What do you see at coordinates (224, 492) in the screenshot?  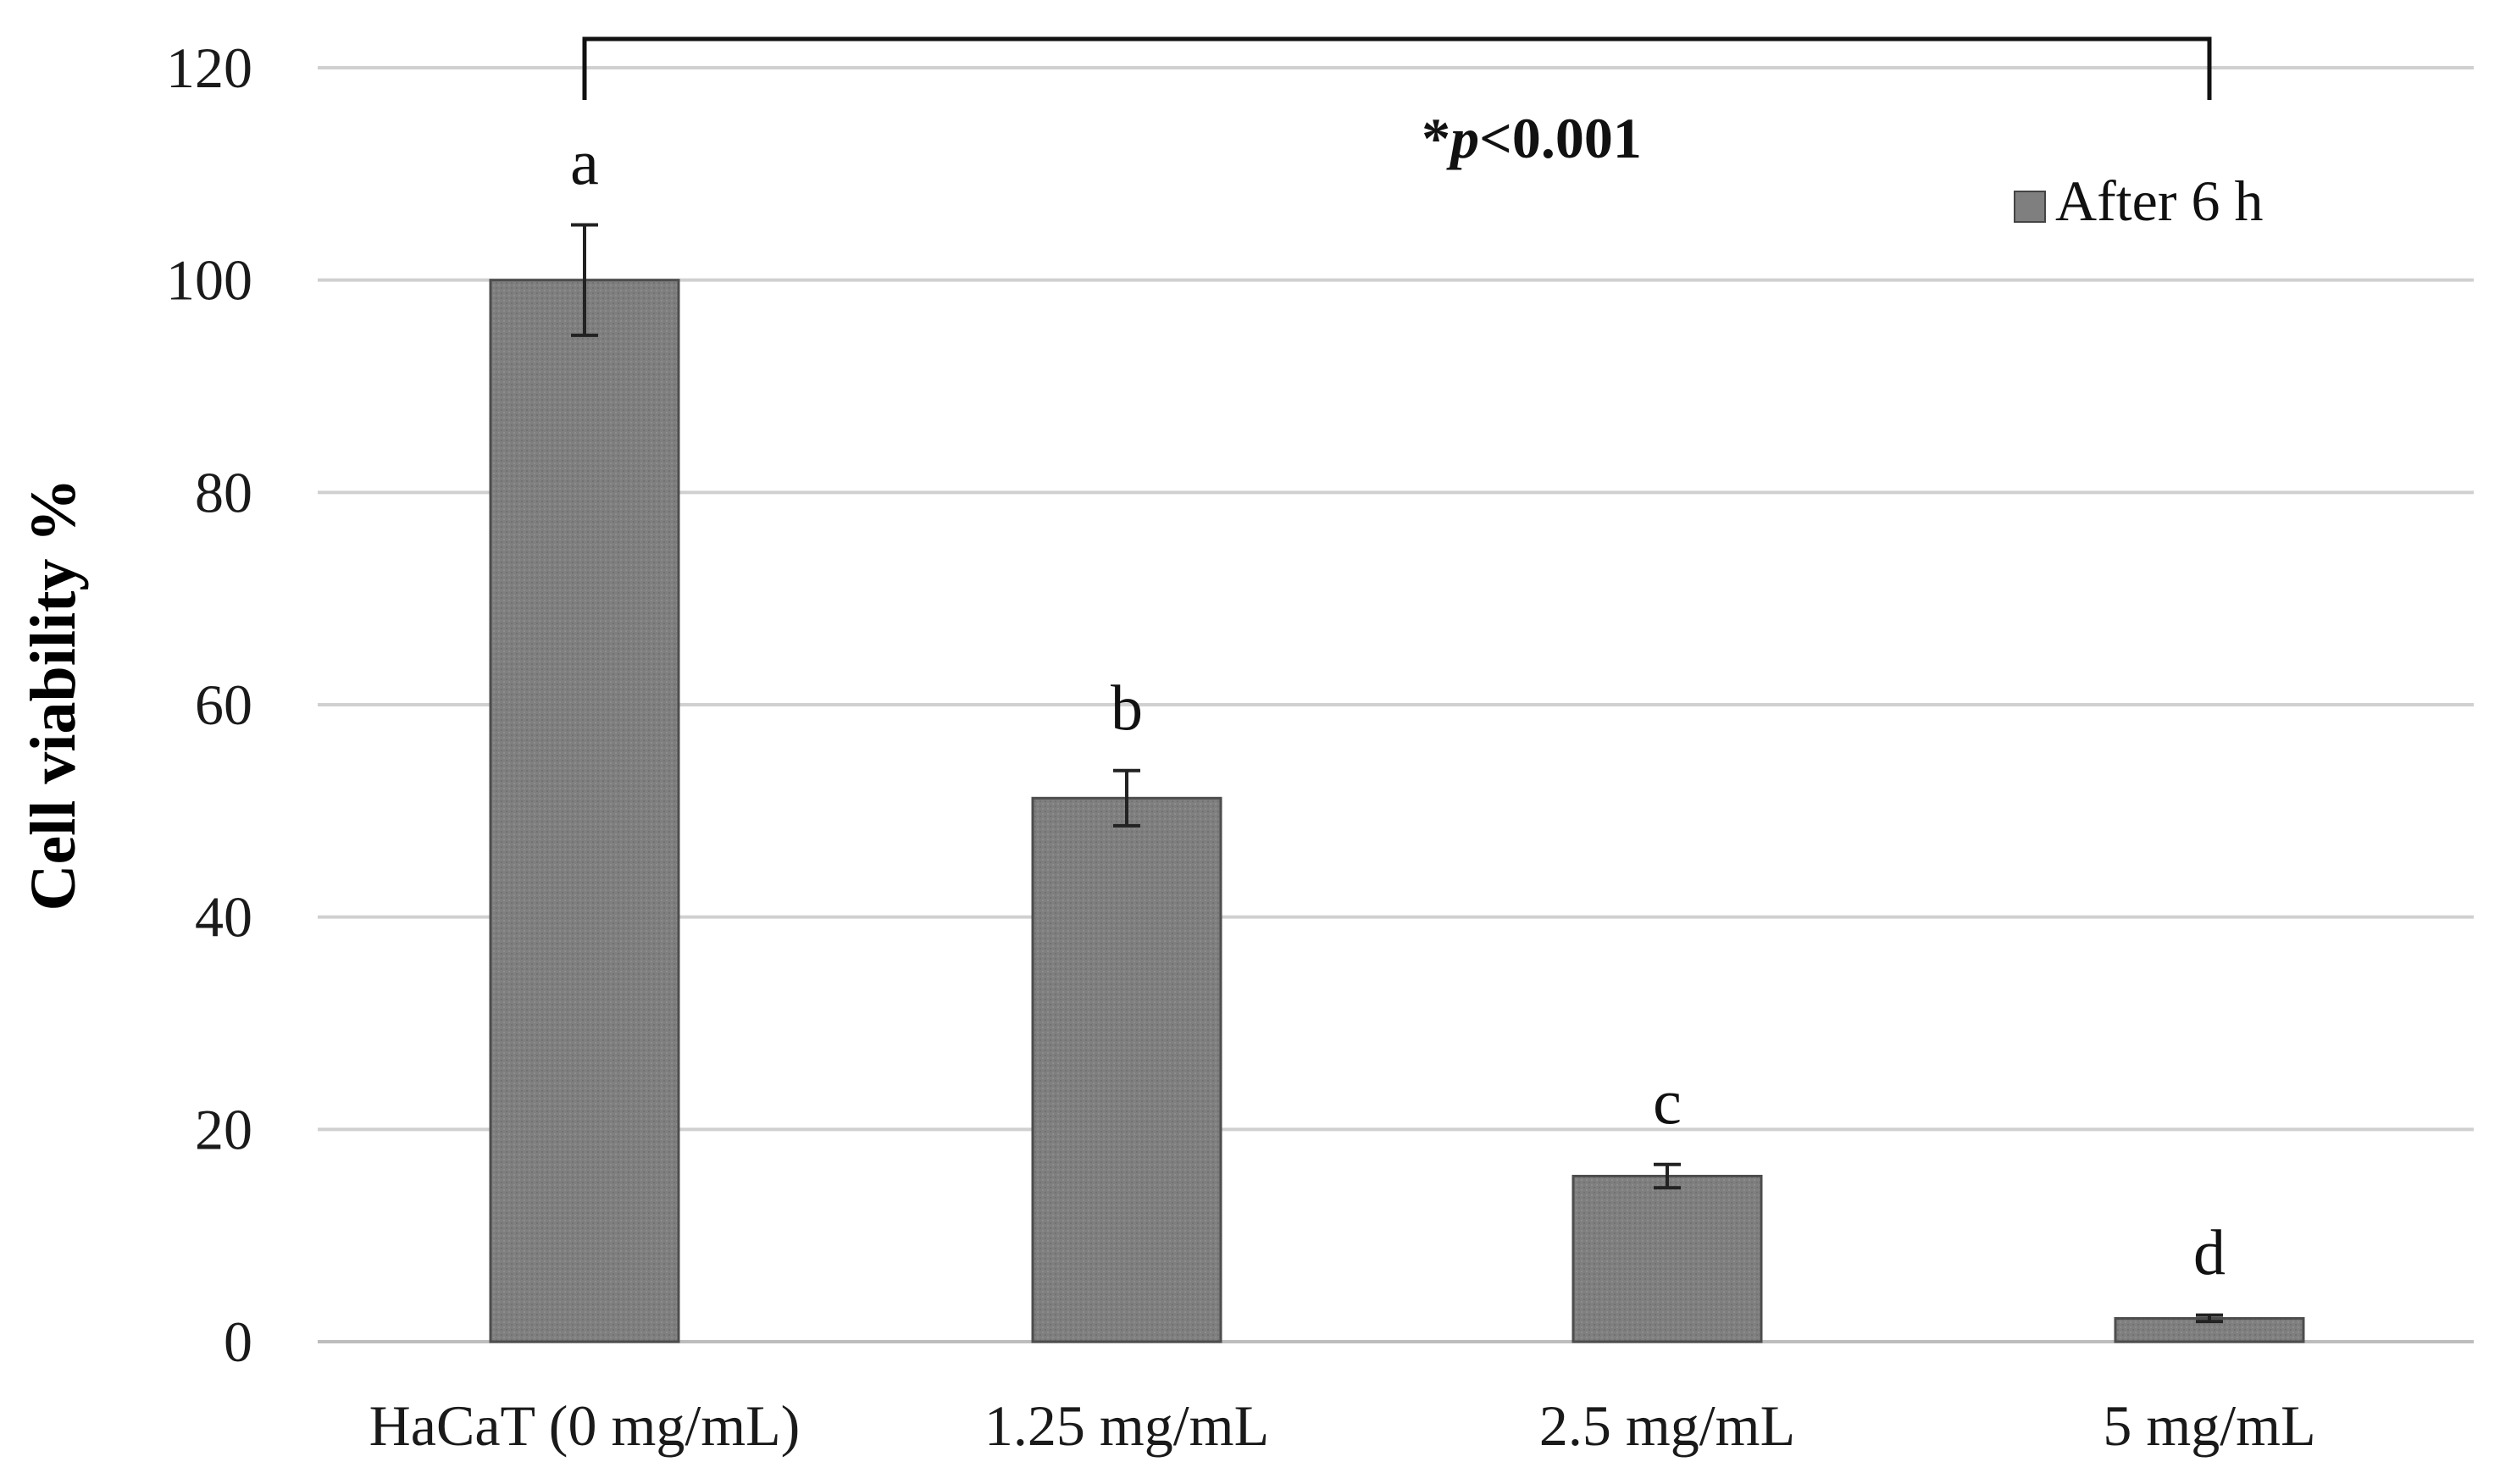 I see `y-tick-label: 80` at bounding box center [224, 492].